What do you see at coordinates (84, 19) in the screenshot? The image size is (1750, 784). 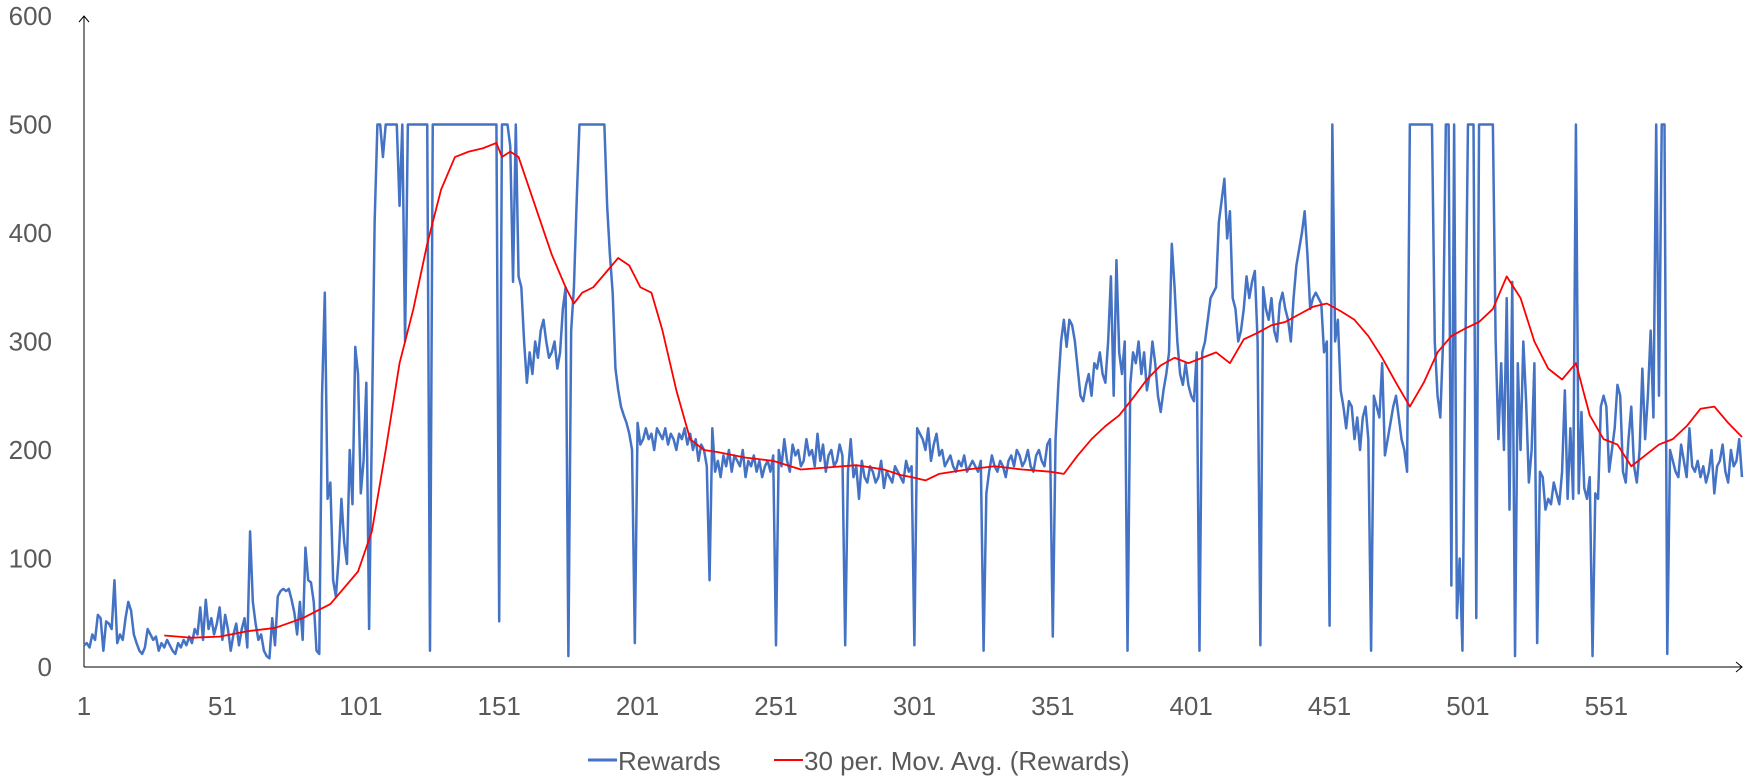 I see `y-axis-arrow` at bounding box center [84, 19].